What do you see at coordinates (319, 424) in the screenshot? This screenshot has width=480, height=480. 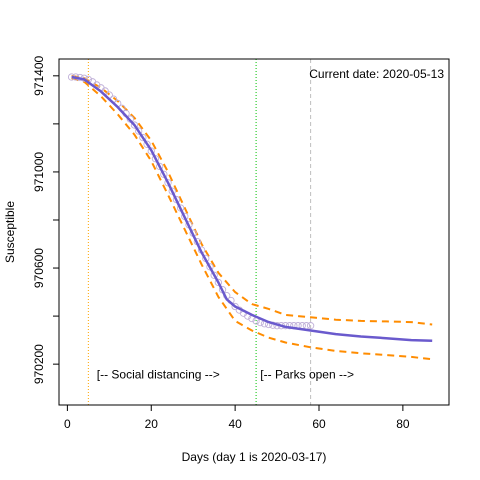 I see `x-tick-label: 60` at bounding box center [319, 424].